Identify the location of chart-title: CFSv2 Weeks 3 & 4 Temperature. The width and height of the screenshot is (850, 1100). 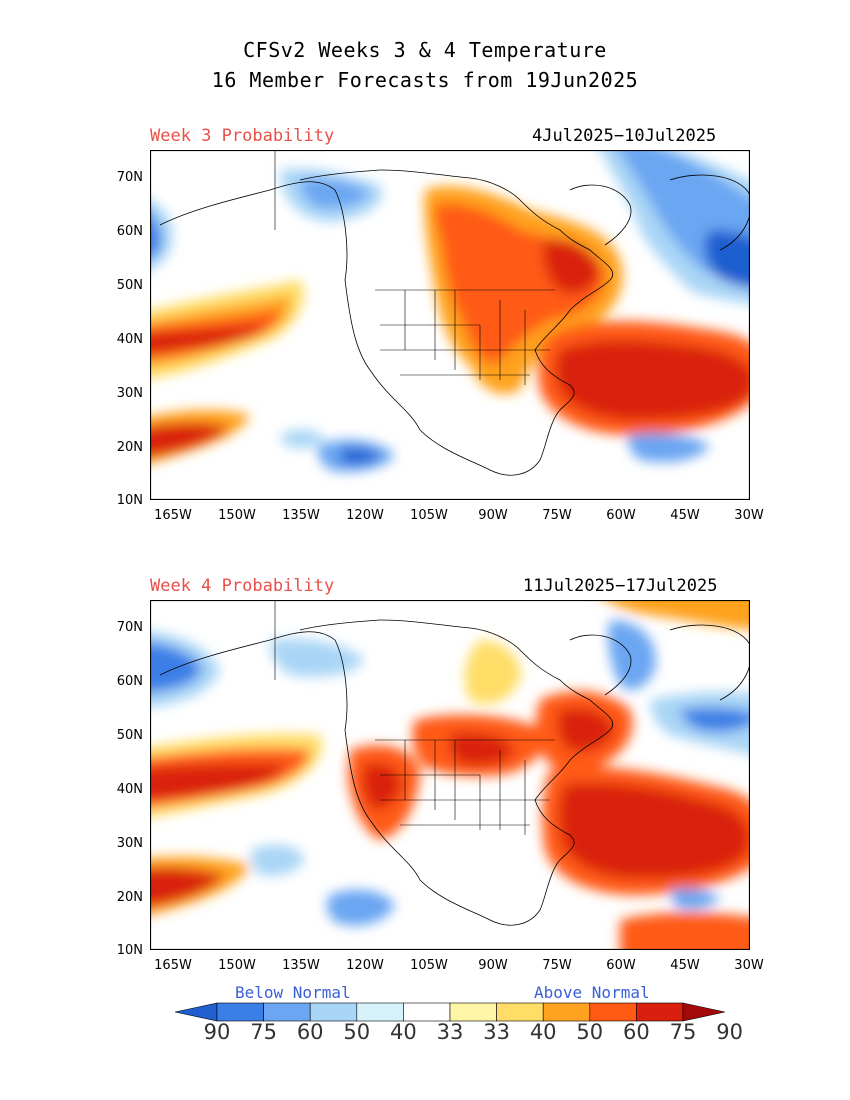
(425, 50).